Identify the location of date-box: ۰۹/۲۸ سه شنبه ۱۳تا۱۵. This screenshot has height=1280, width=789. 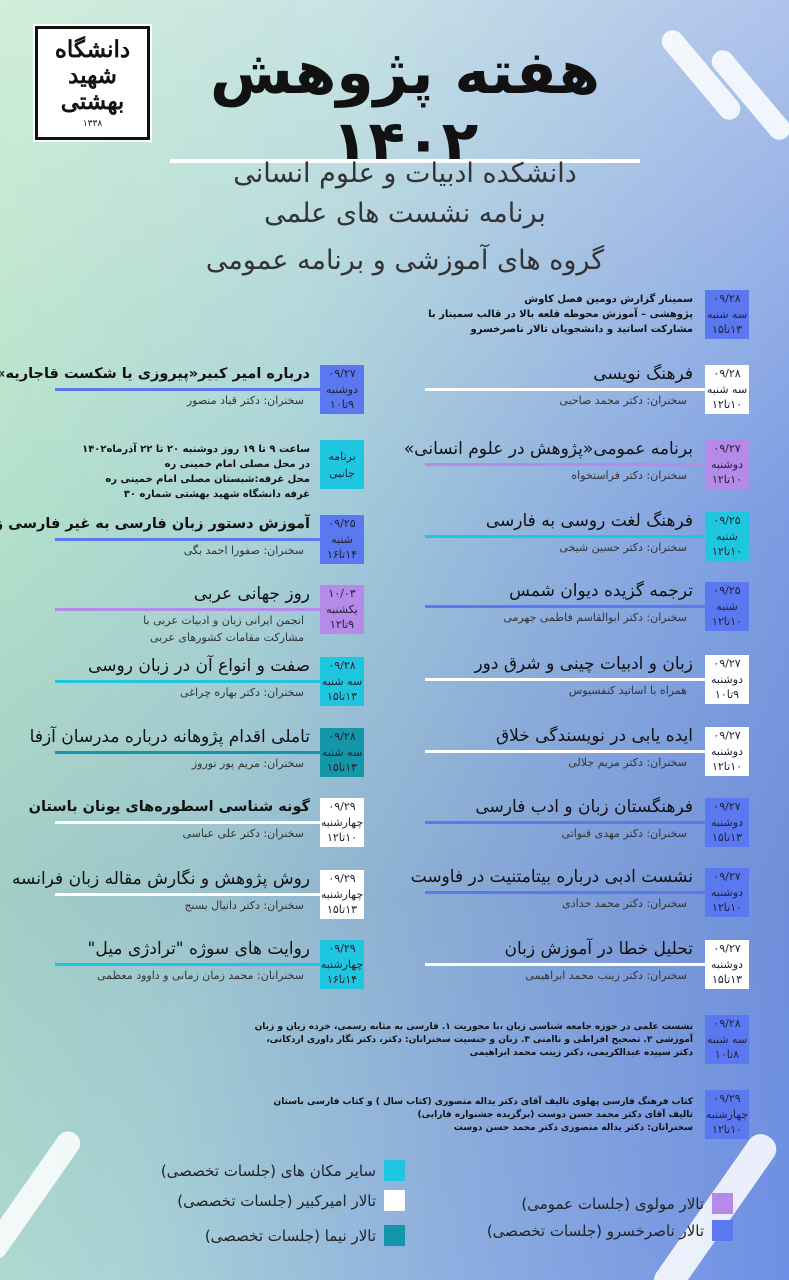
(727, 314).